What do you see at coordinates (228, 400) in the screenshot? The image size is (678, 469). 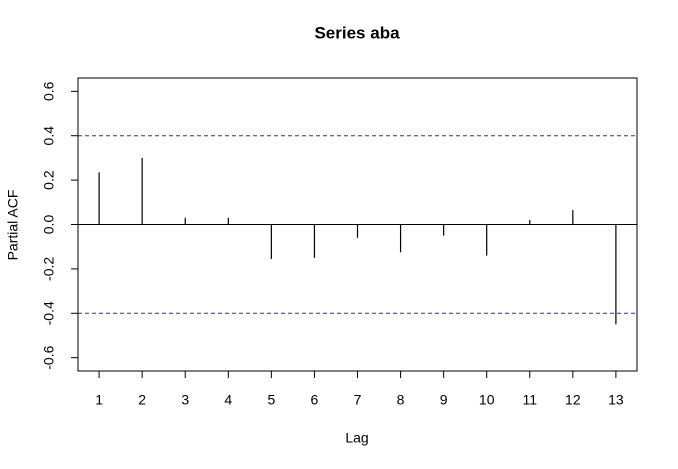 I see `x-tick-label: 4` at bounding box center [228, 400].